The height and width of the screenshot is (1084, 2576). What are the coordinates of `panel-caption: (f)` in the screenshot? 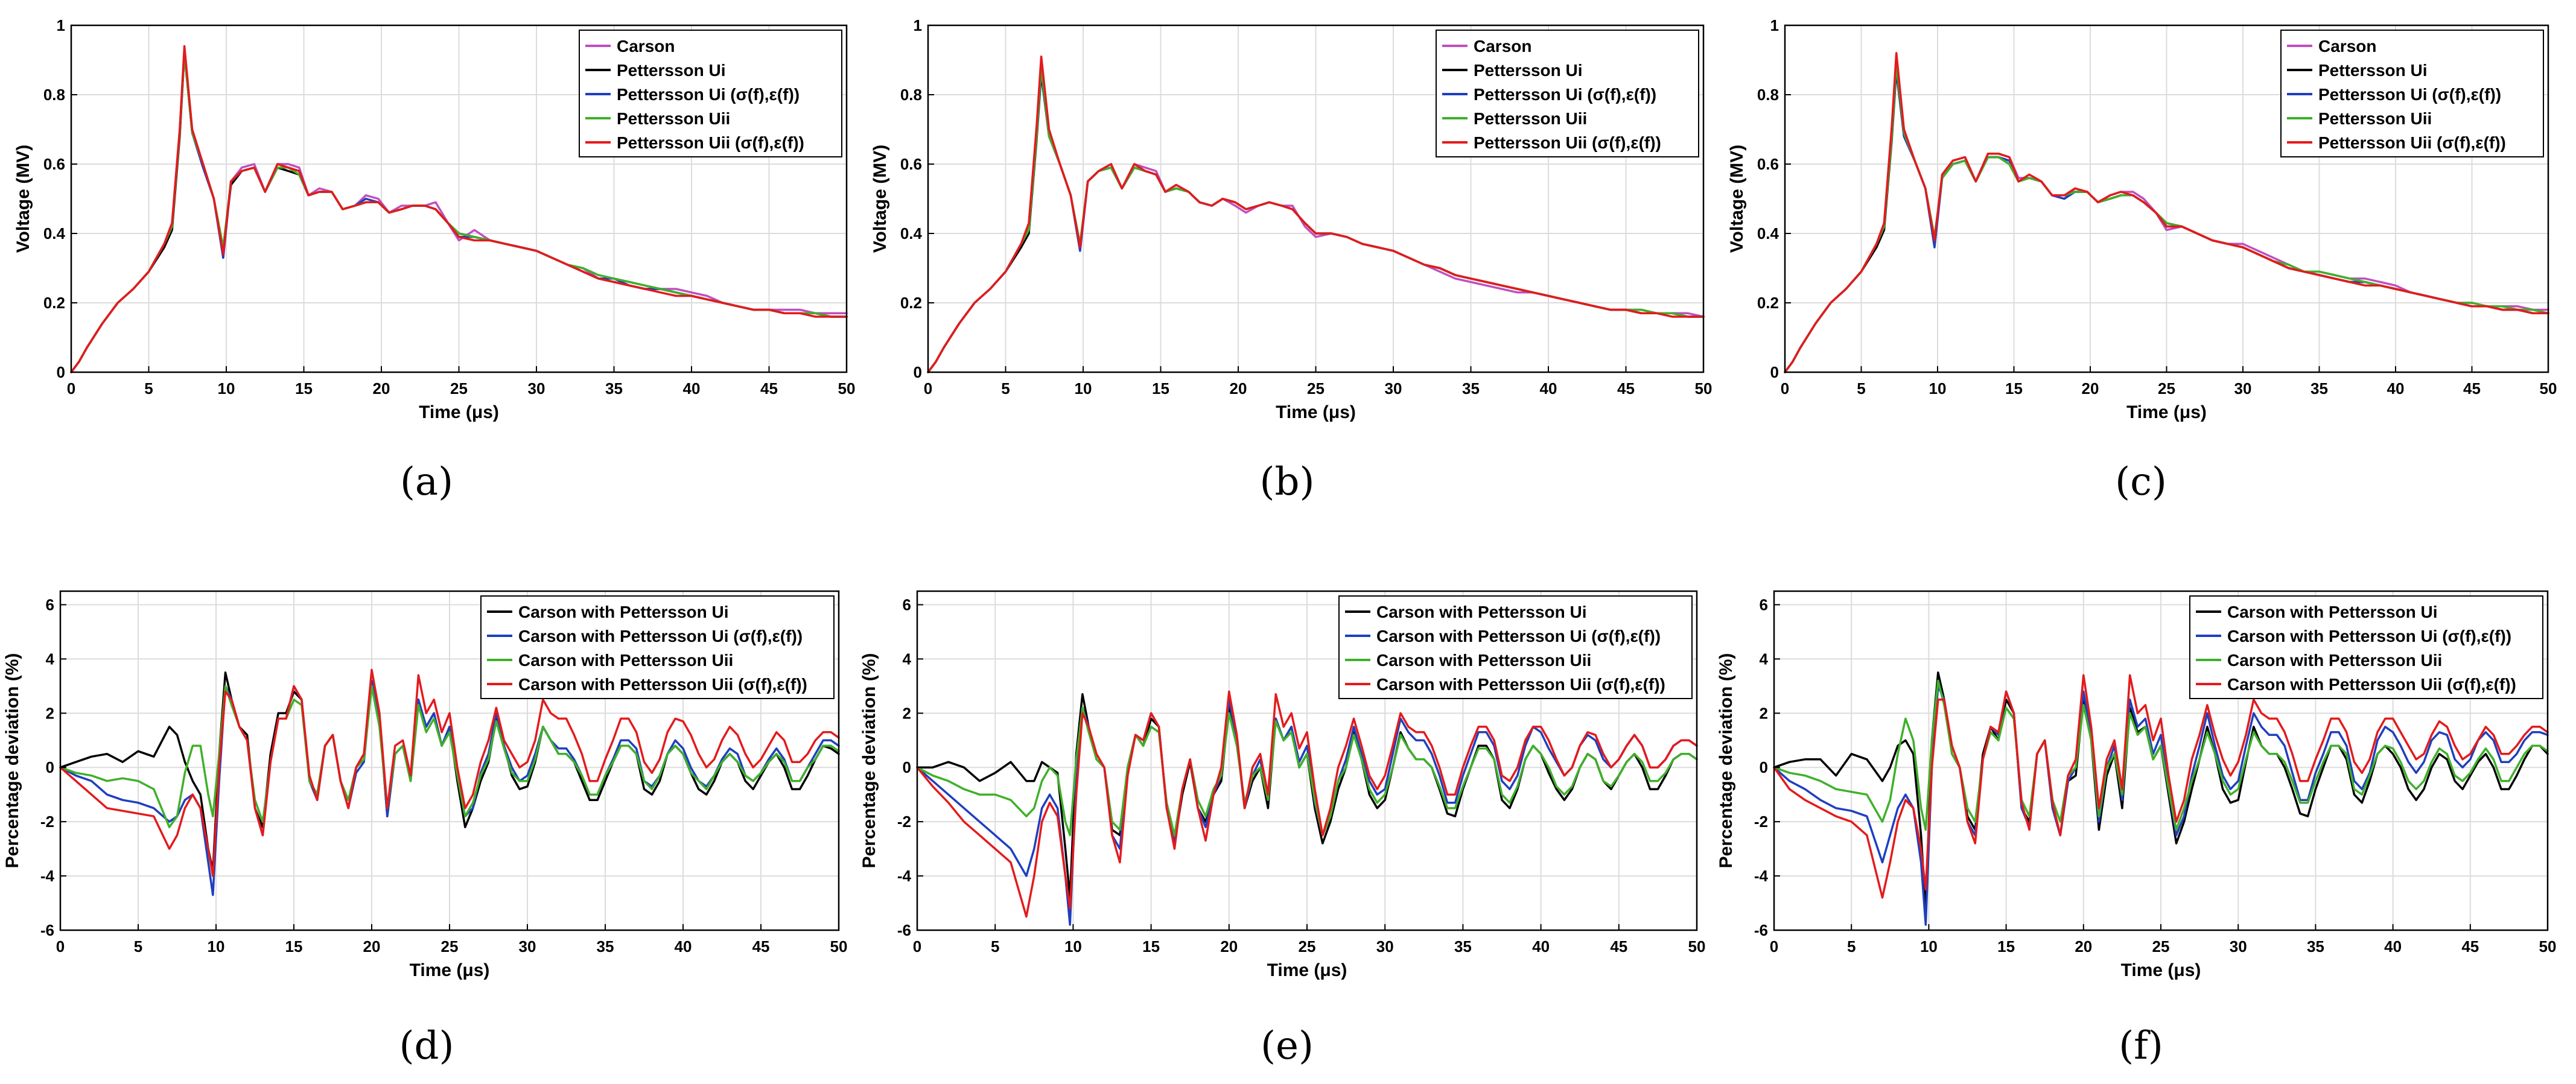 It's located at (2141, 1046).